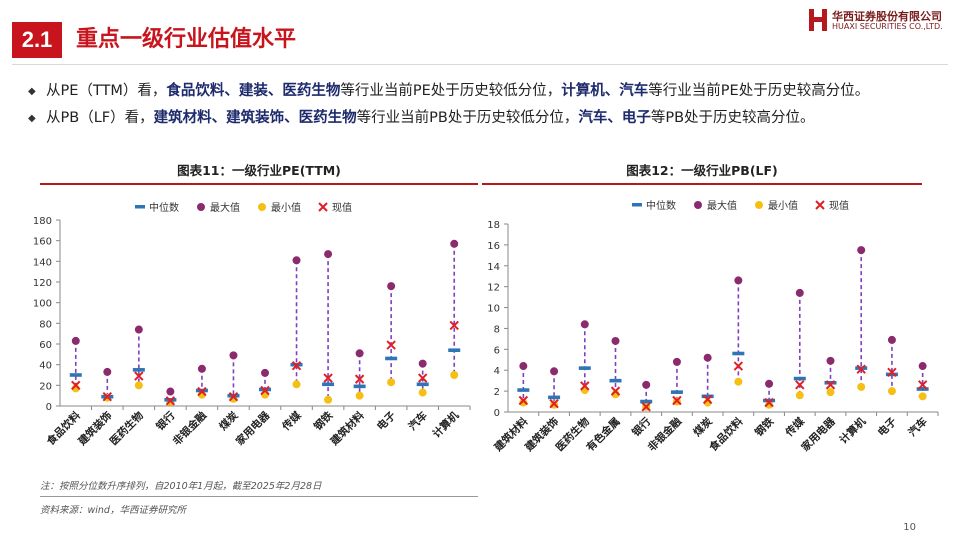 The image size is (960, 542). What do you see at coordinates (493, 288) in the screenshot?
I see `y-tick-label: 12` at bounding box center [493, 288].